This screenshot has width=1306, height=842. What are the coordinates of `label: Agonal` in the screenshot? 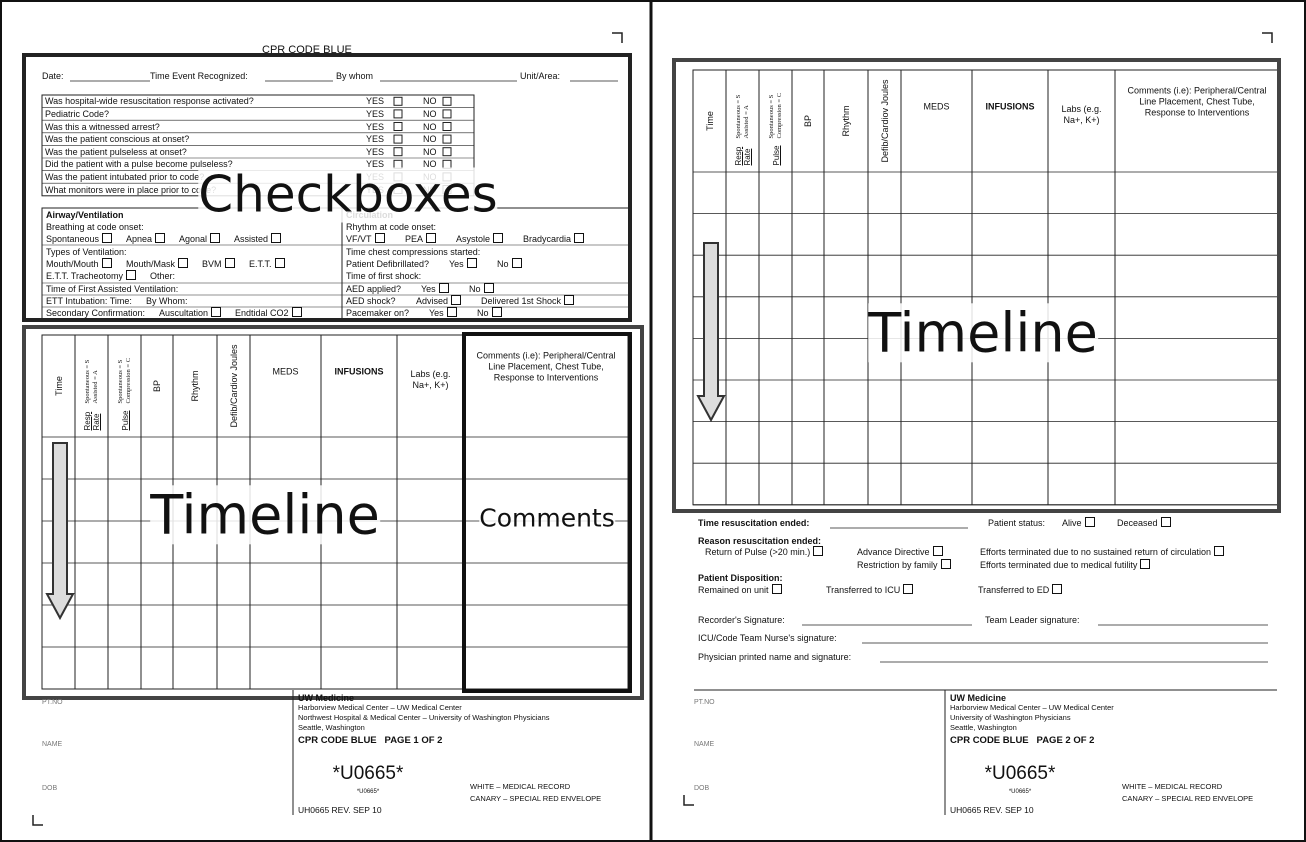 It's located at (193, 239).